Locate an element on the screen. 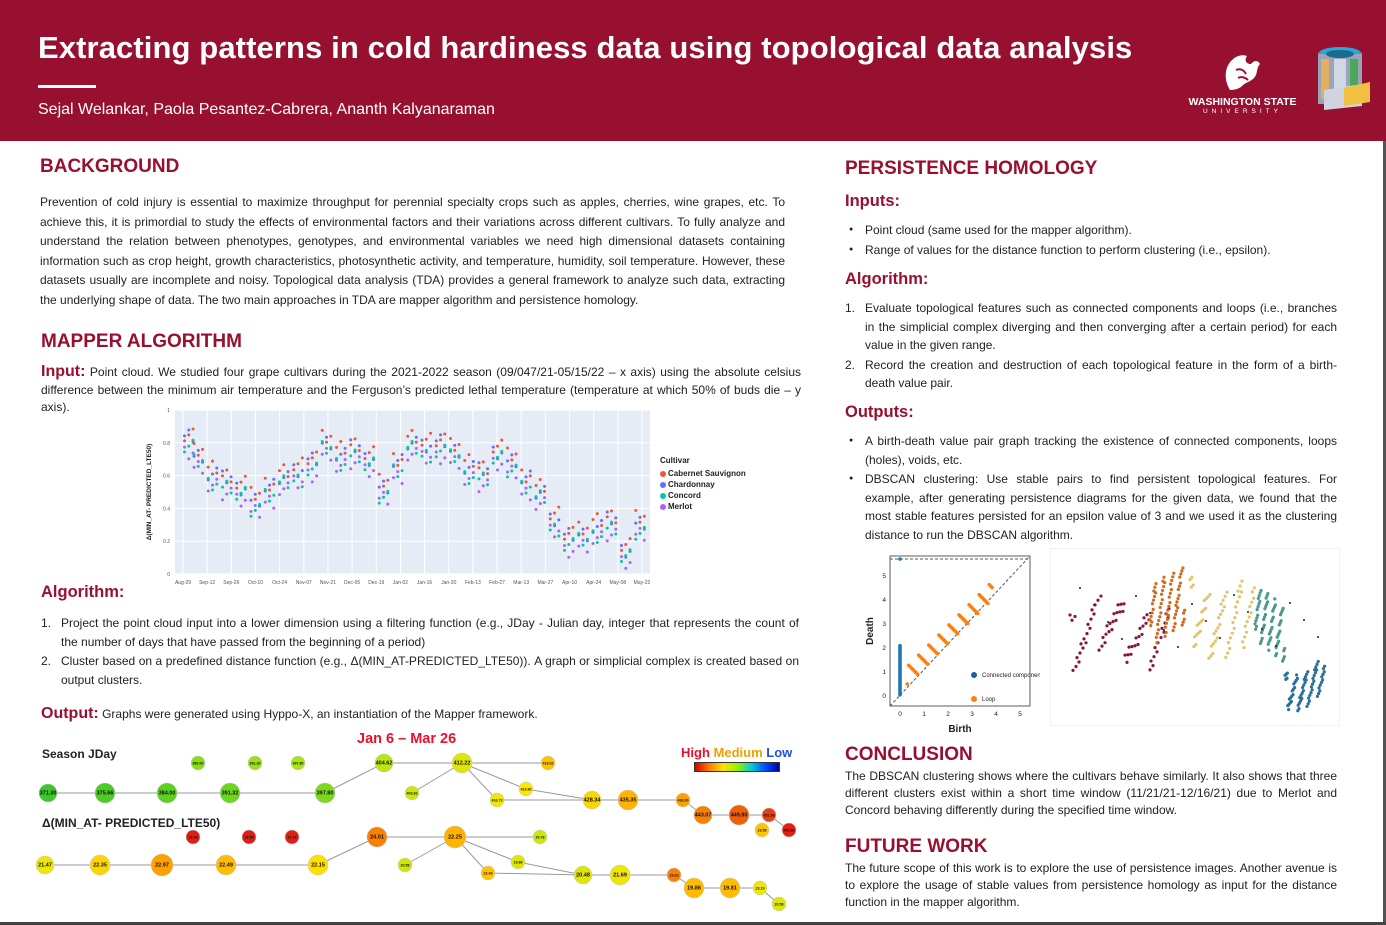 The width and height of the screenshot is (1386, 925). pd-y-tick: 1 is located at coordinates (884, 672).